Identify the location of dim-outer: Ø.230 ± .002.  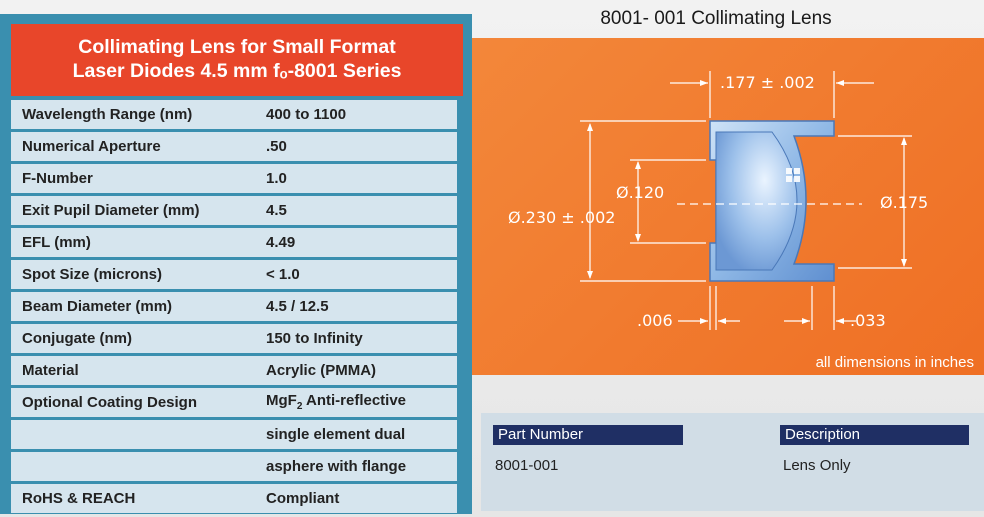
(561, 217).